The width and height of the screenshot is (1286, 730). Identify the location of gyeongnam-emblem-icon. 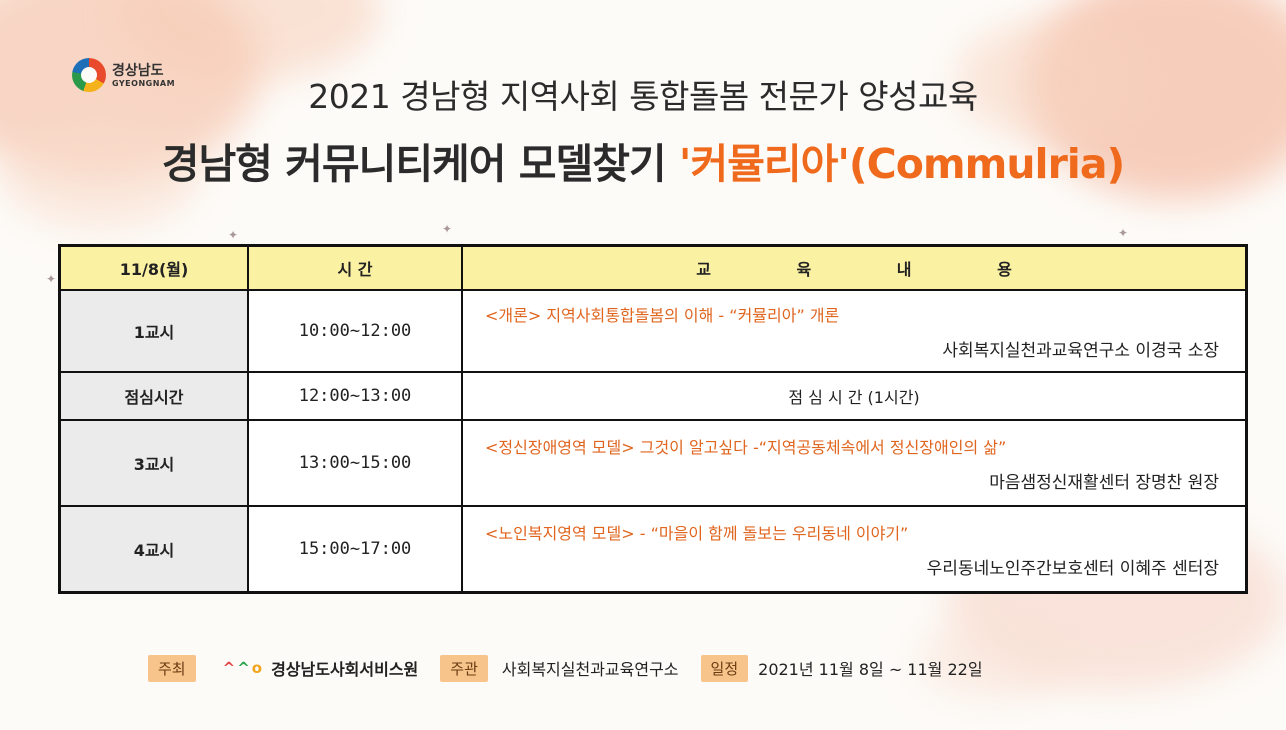
(89, 75).